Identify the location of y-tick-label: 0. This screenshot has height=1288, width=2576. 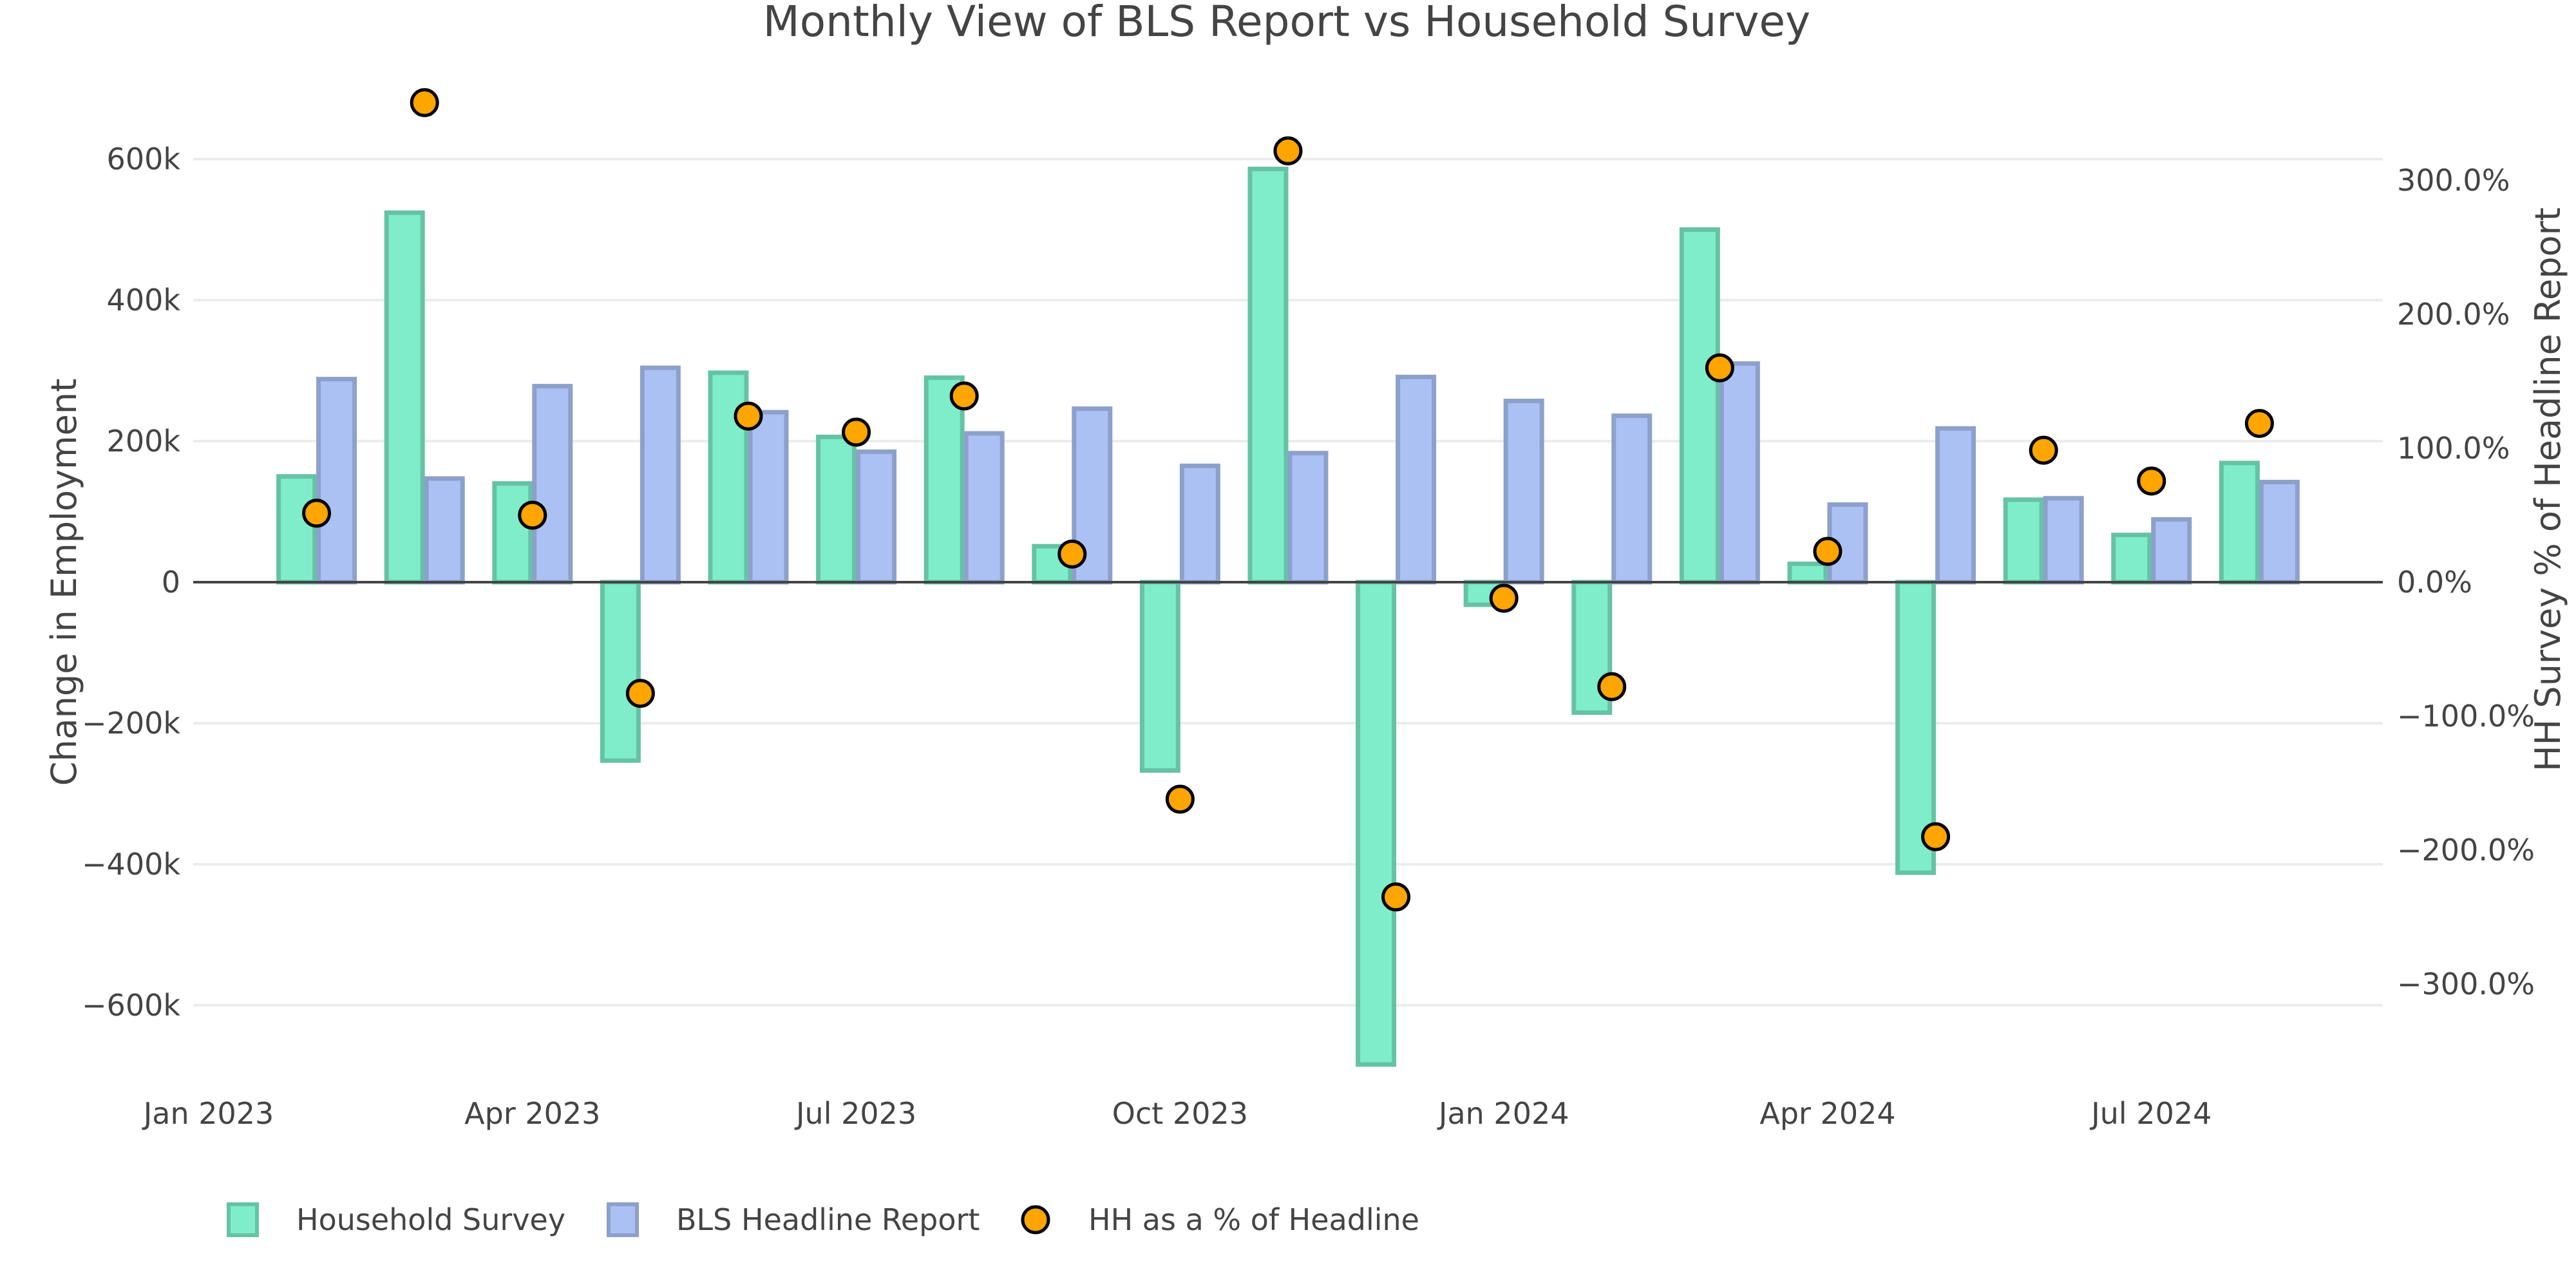
(171, 582).